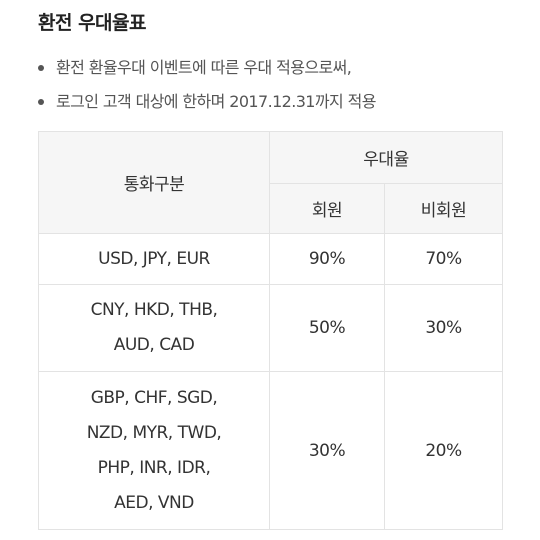 The image size is (540, 540). What do you see at coordinates (216, 101) in the screenshot?
I see `notice-text: 로그인 고객 대상에 한하며 2017.12.31까지 적용` at bounding box center [216, 101].